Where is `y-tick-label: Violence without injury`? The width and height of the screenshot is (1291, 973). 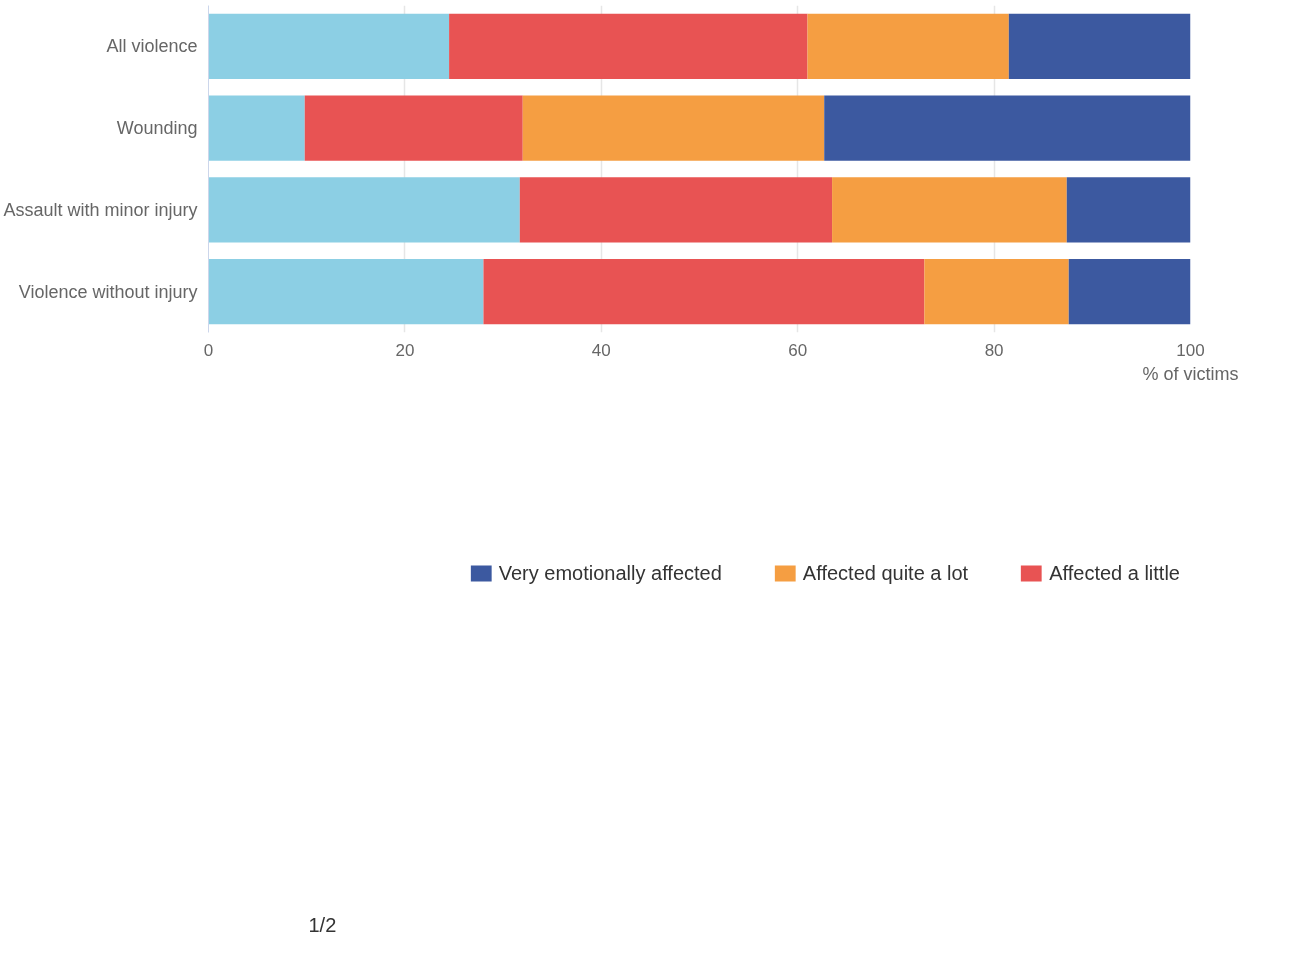 y-tick-label: Violence without injury is located at coordinates (108, 291).